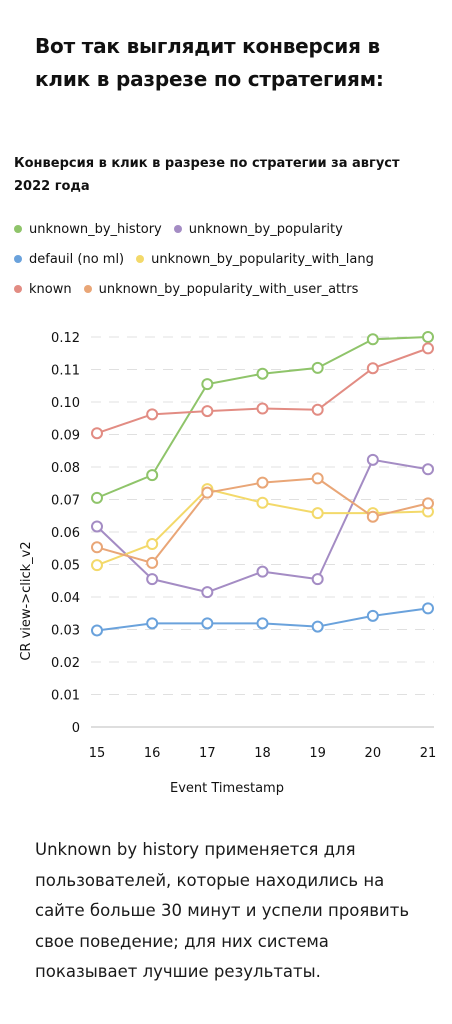 The image size is (452, 1024). I want to click on legend-label: known, so click(50, 289).